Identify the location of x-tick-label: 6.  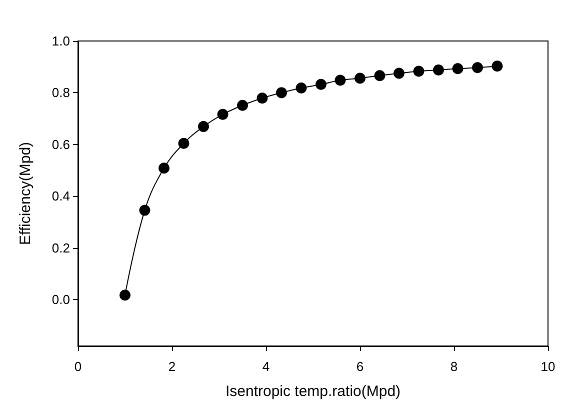
(360, 366).